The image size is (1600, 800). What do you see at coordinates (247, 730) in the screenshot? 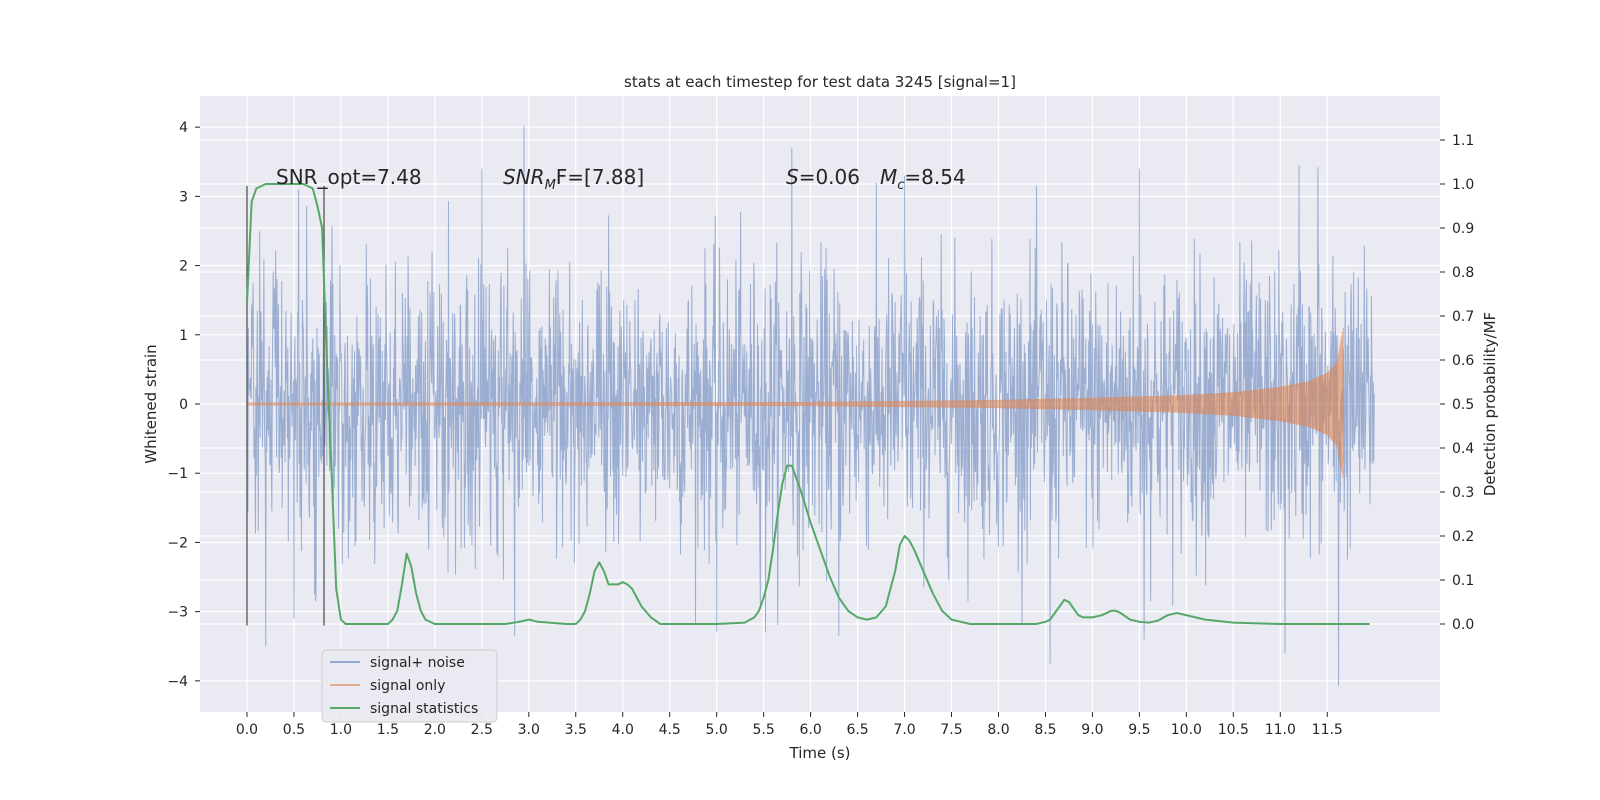
I see `x-tick-label: 0.0` at bounding box center [247, 730].